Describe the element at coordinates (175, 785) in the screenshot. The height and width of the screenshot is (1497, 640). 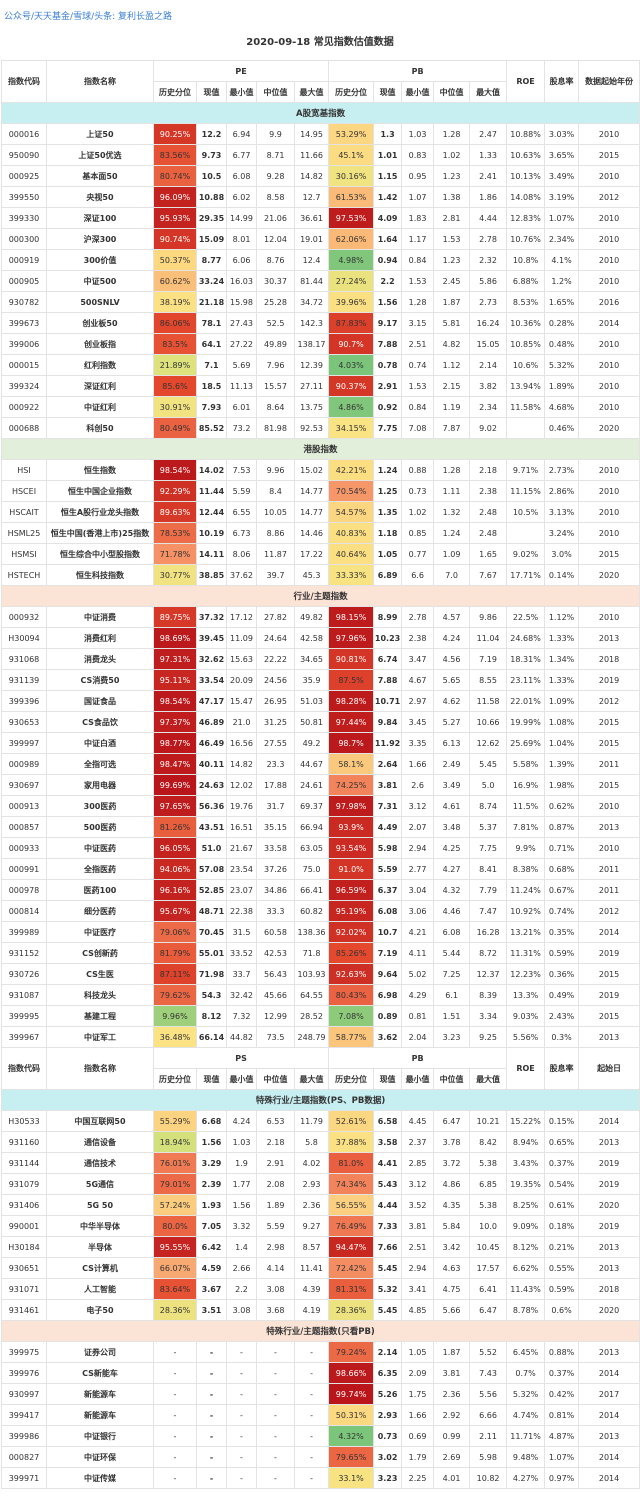
I see `percentile-cell: 99.69%` at that location.